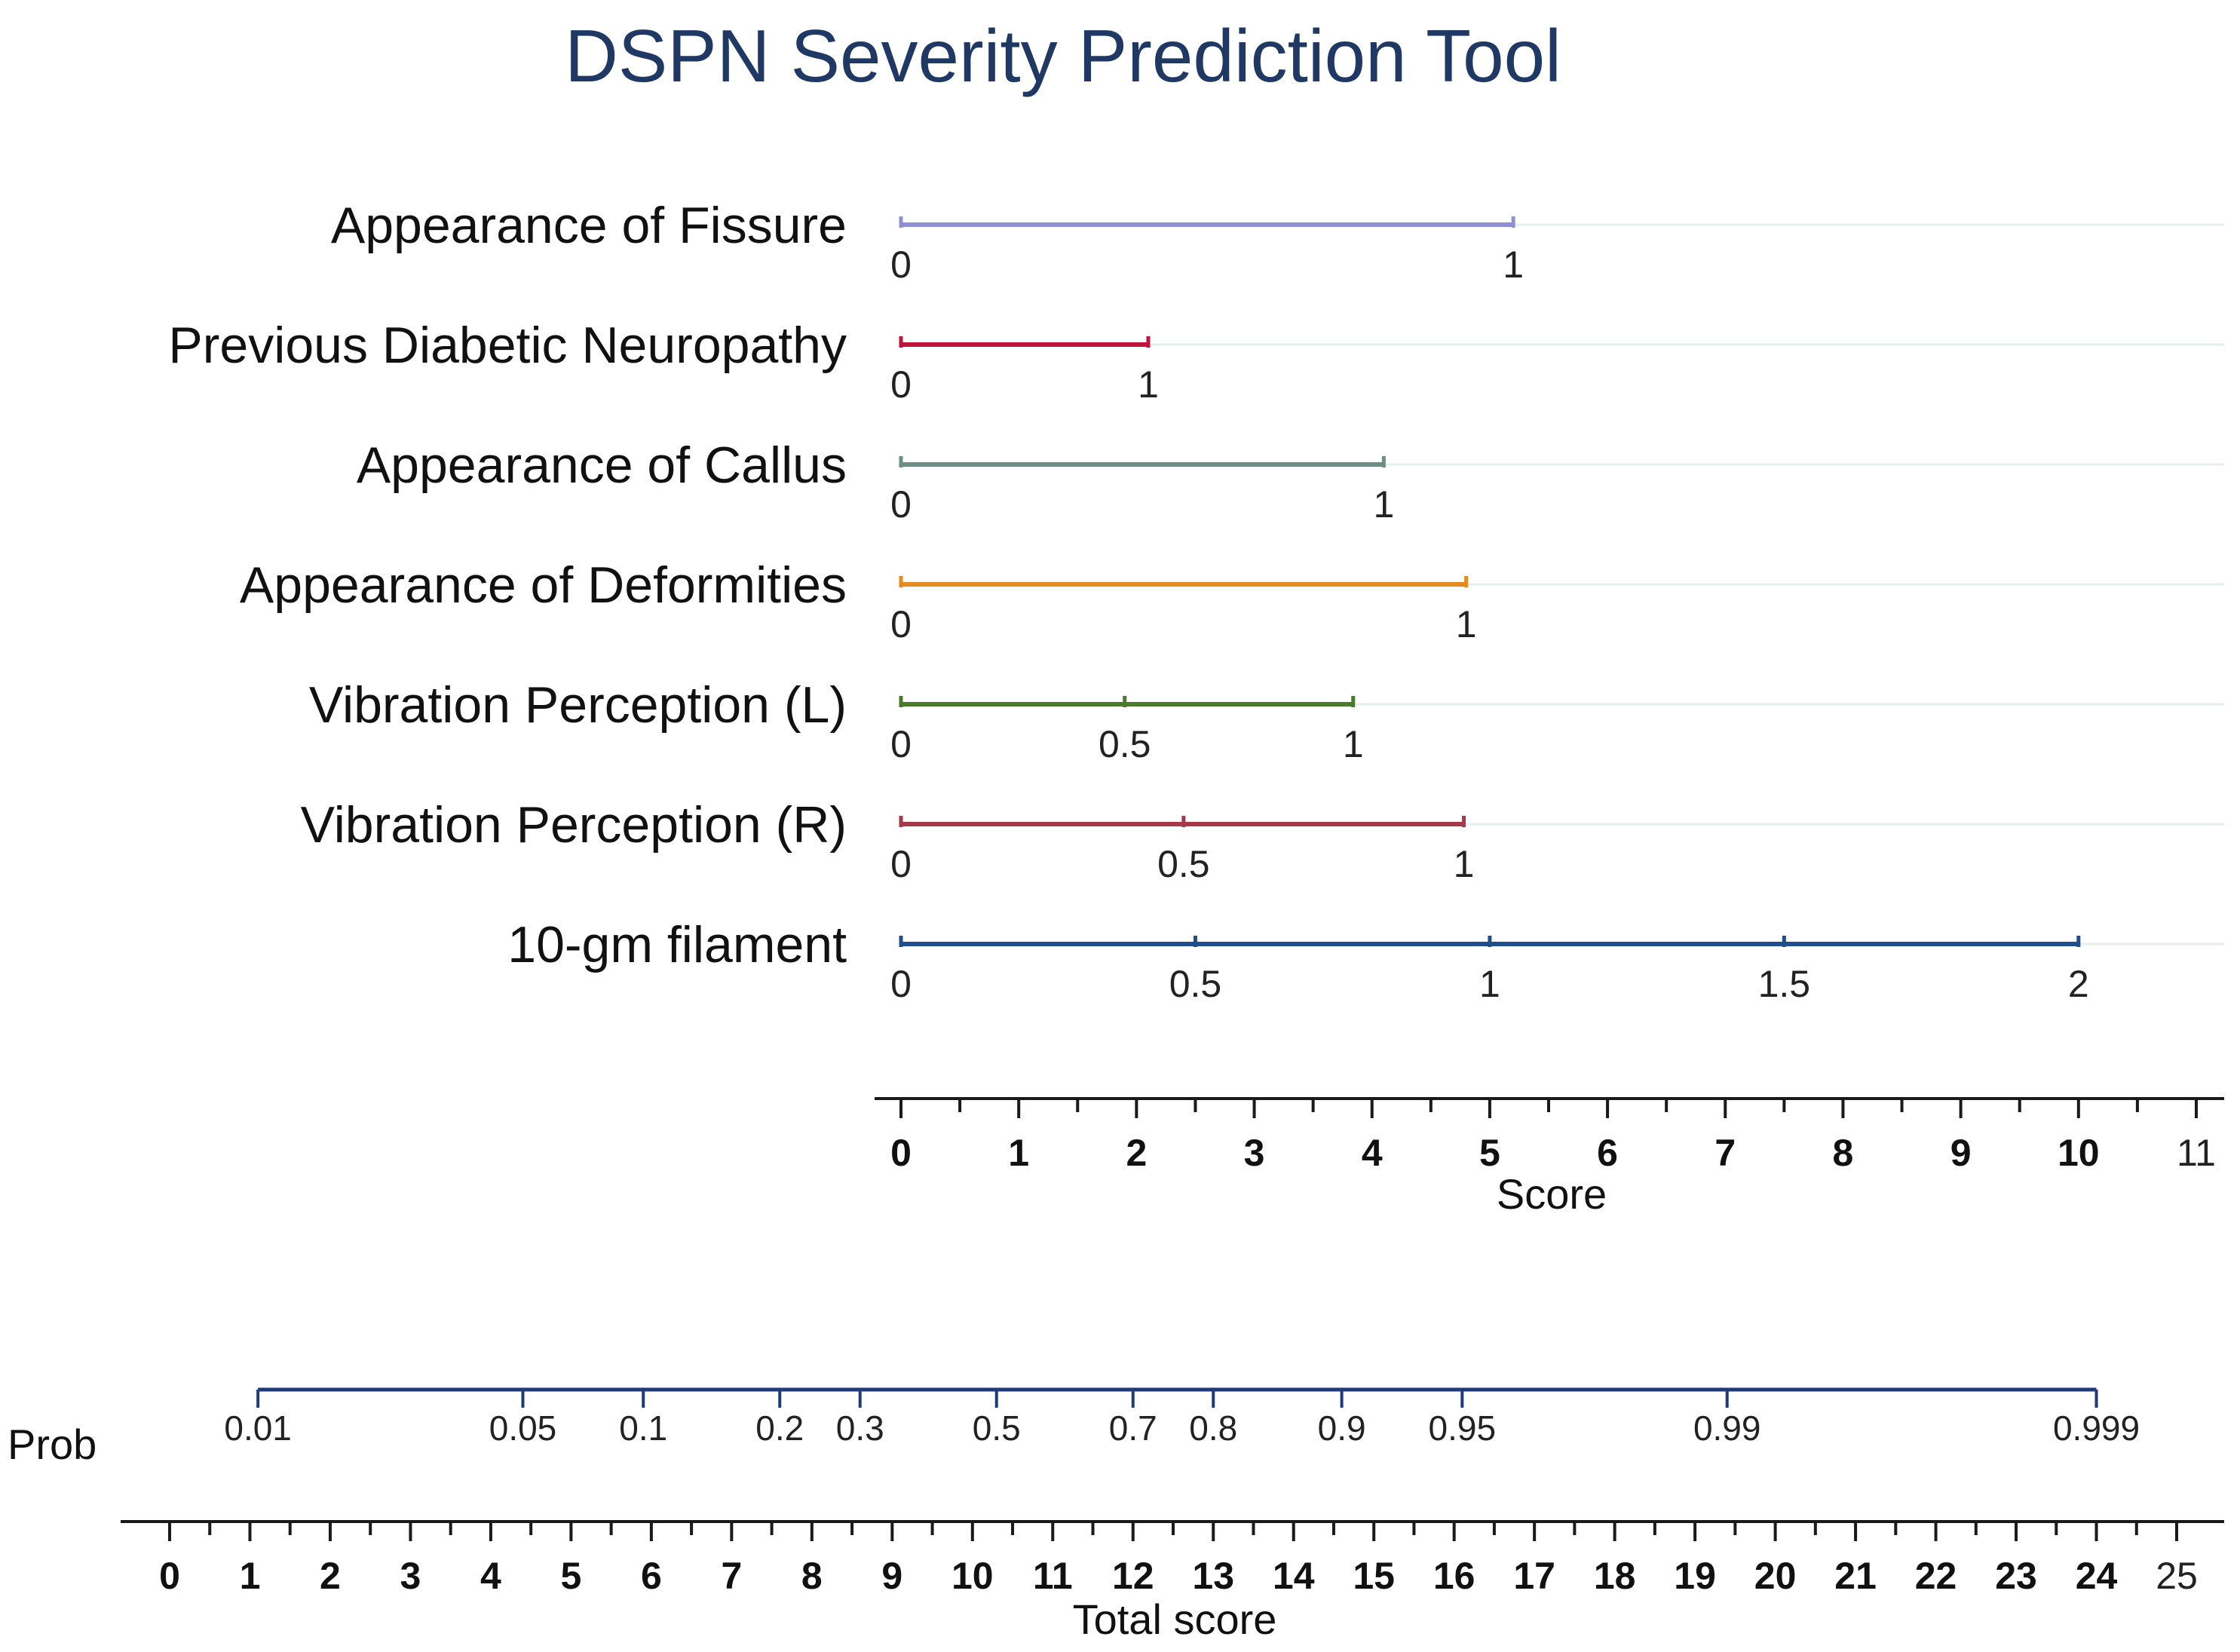  What do you see at coordinates (901, 624) in the screenshot?
I see `point-label-appearance-of-deformities: 0` at bounding box center [901, 624].